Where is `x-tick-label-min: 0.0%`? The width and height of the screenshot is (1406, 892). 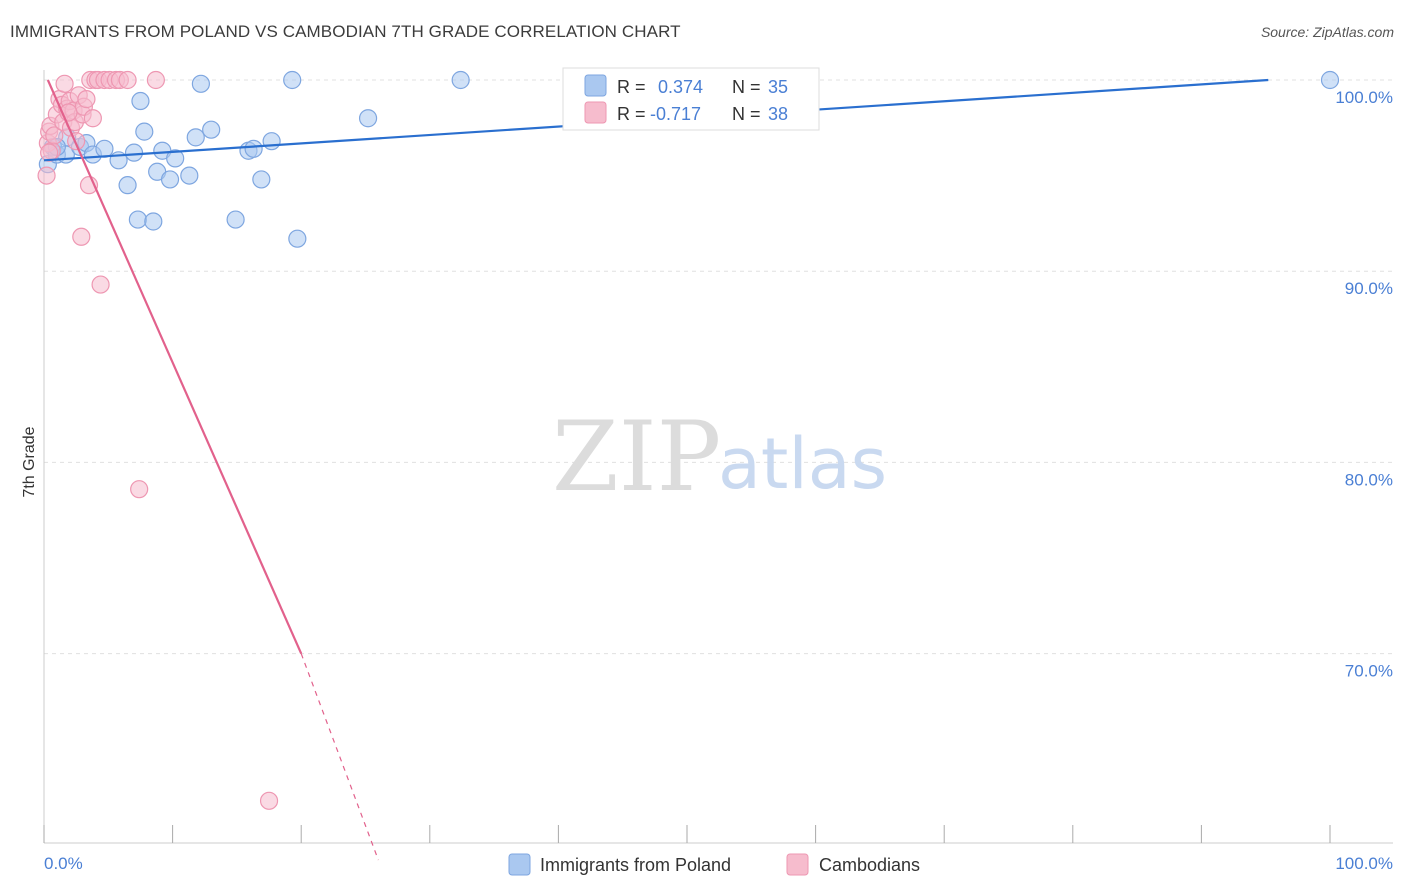
x-tick-label-min: 0.0% is located at coordinates (63, 863).